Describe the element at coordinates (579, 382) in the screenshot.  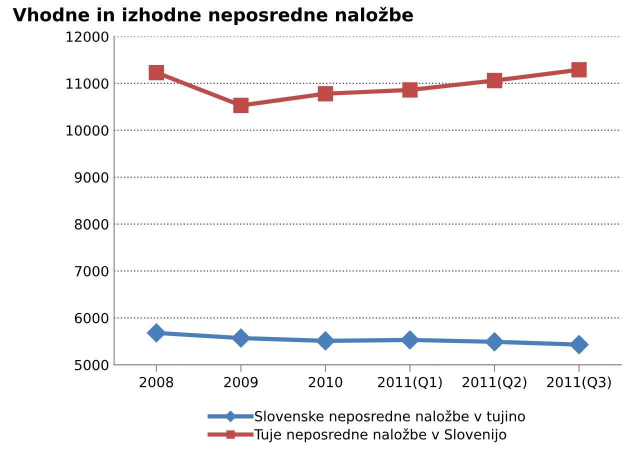
I see `x-tick-label: 2011(Q3)` at that location.